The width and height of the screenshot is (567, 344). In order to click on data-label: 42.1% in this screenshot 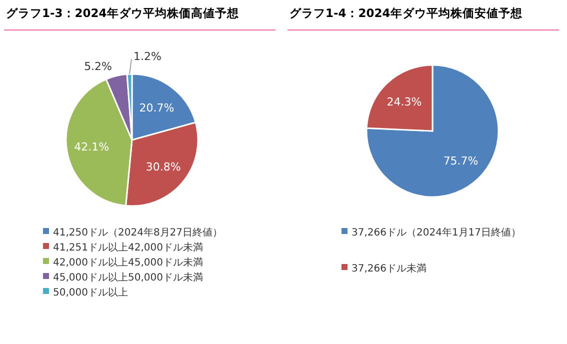, I will do `click(92, 147)`.